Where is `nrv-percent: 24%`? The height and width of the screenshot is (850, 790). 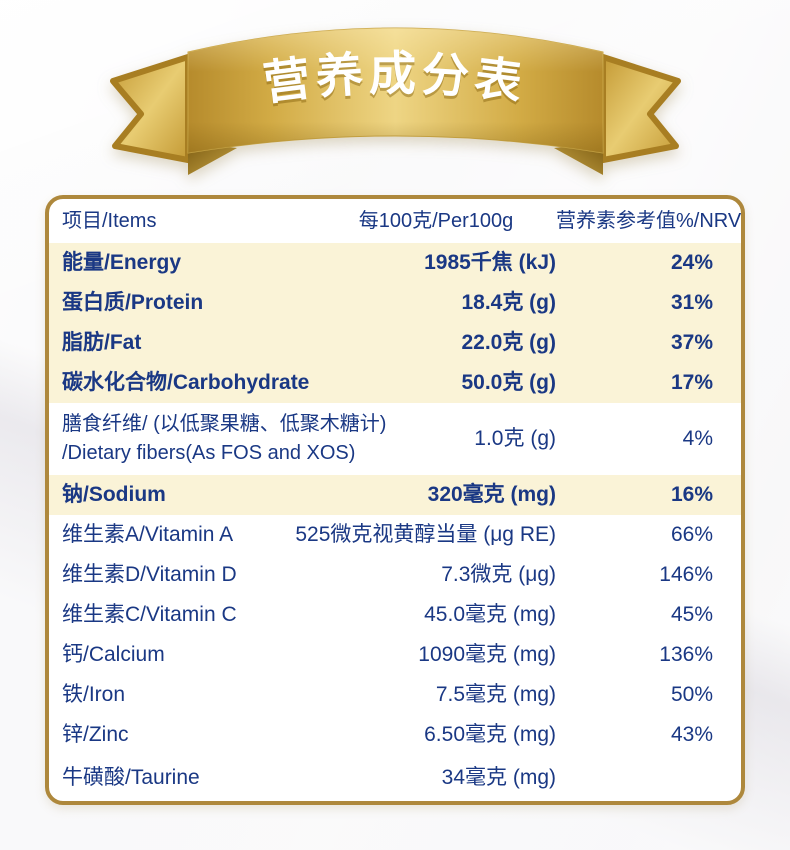
nrv-percent: 24% is located at coordinates (691, 262).